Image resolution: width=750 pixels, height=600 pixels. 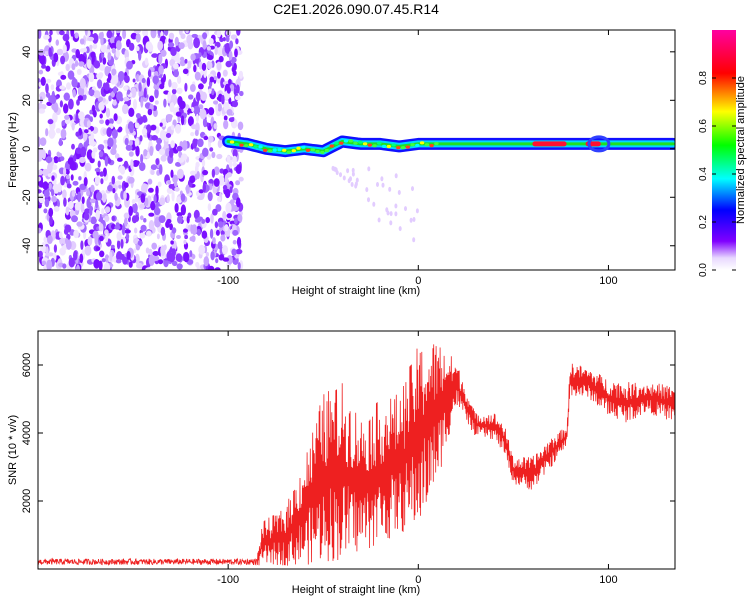 What do you see at coordinates (599, 144) in the screenshot?
I see `signal-blob` at bounding box center [599, 144].